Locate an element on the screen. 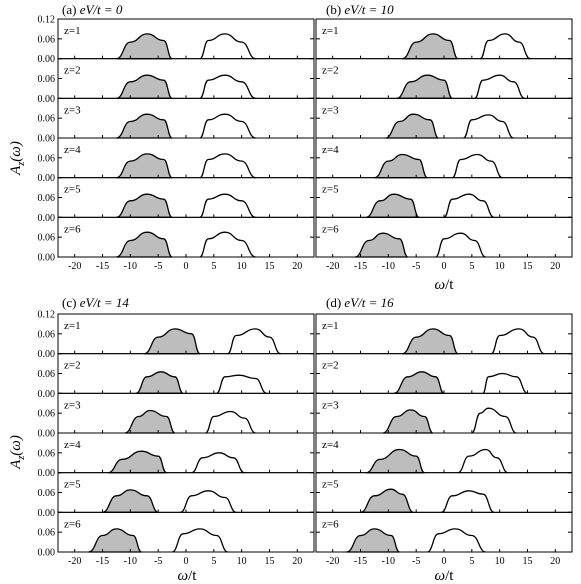 The height and width of the screenshot is (584, 581). xtick-label-a-7: 15 is located at coordinates (269, 266).